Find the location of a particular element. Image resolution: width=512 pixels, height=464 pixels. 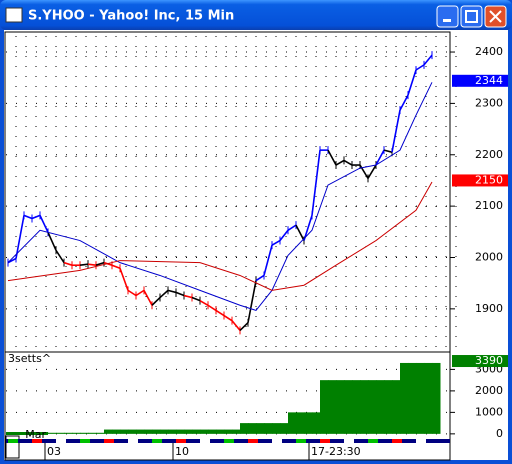

y-tick-label: 2400 is located at coordinates (489, 51).